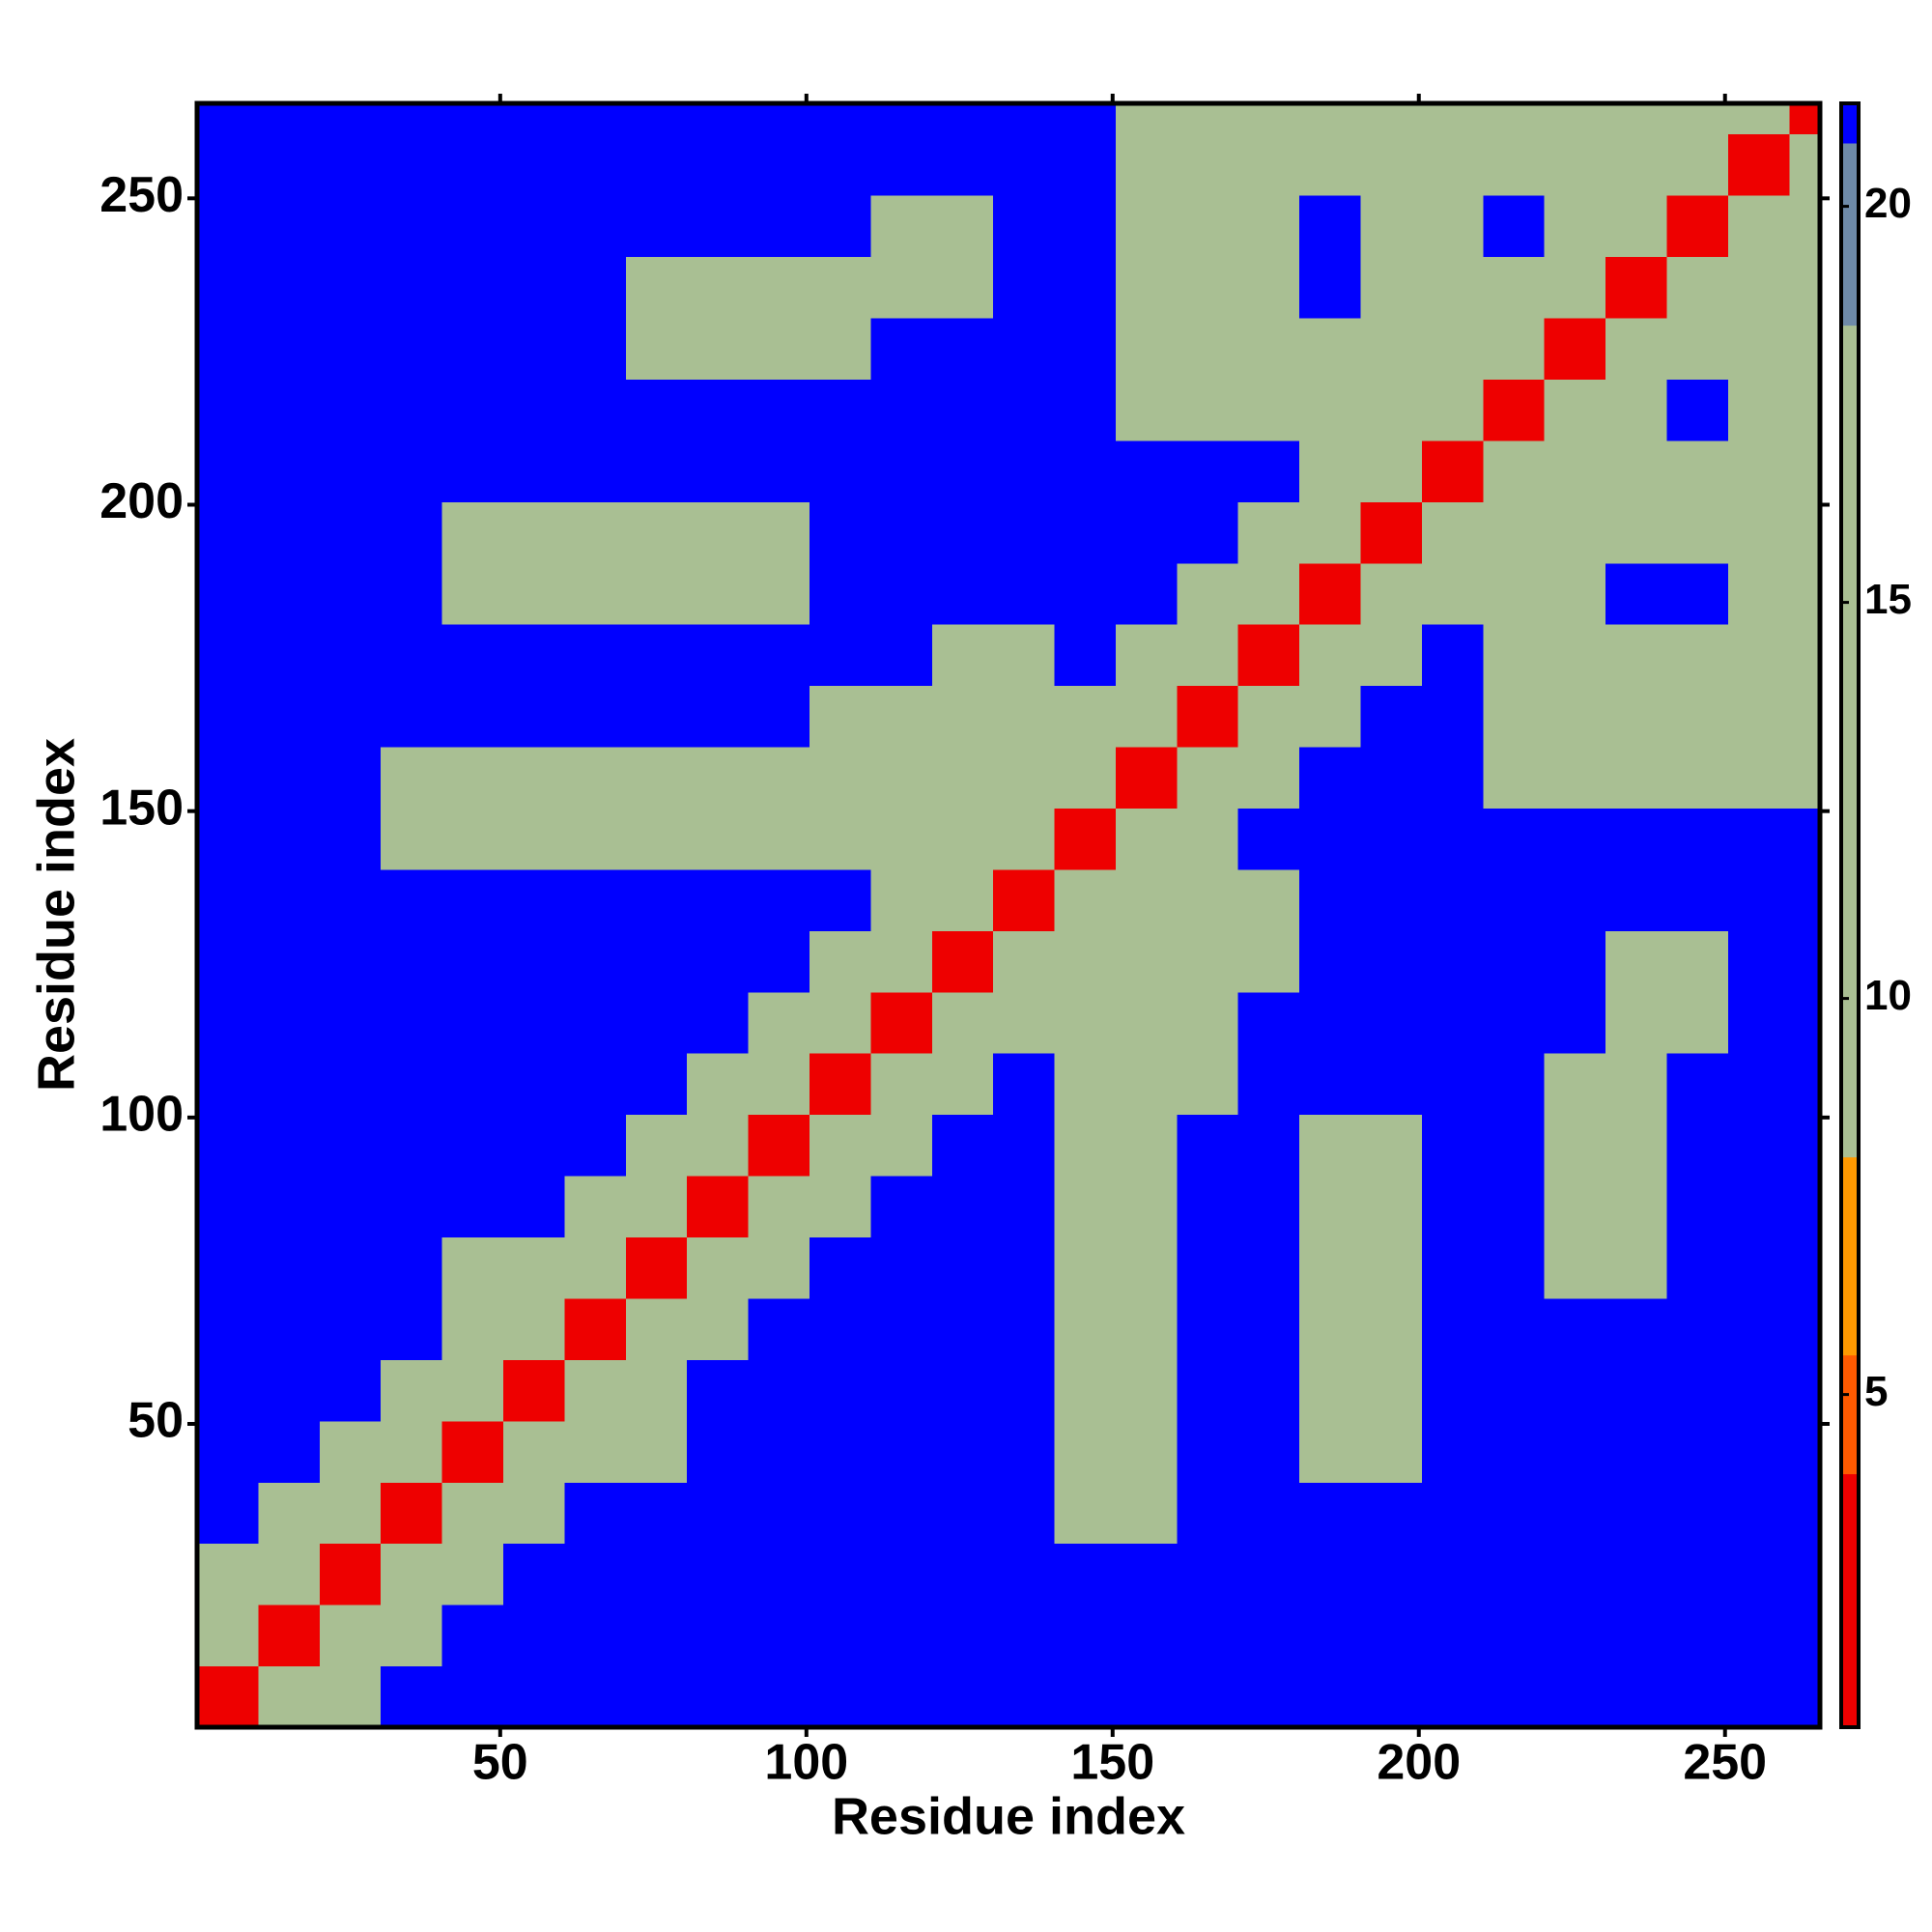 Image resolution: width=1932 pixels, height=1932 pixels. I want to click on x-tick-label: 100, so click(806, 1763).